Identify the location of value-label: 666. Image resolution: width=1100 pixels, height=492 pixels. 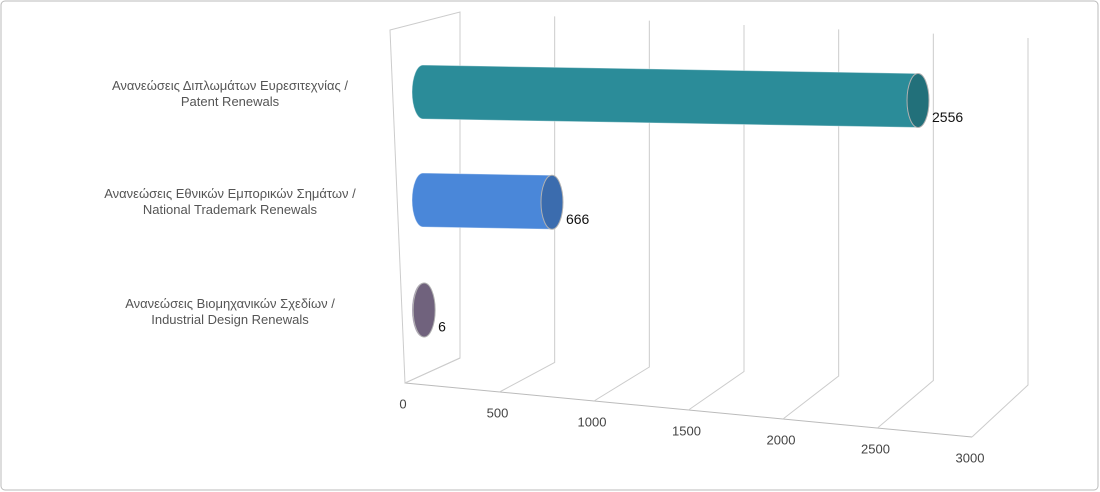
(578, 219).